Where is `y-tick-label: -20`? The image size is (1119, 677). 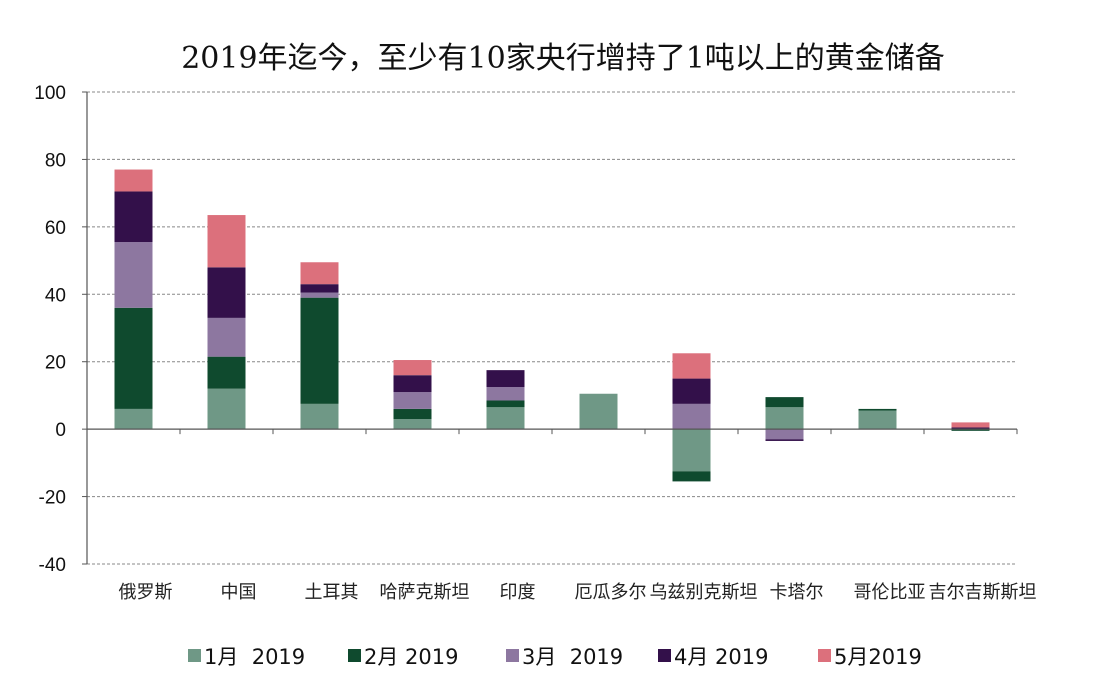
y-tick-label: -20 is located at coordinates (52, 498).